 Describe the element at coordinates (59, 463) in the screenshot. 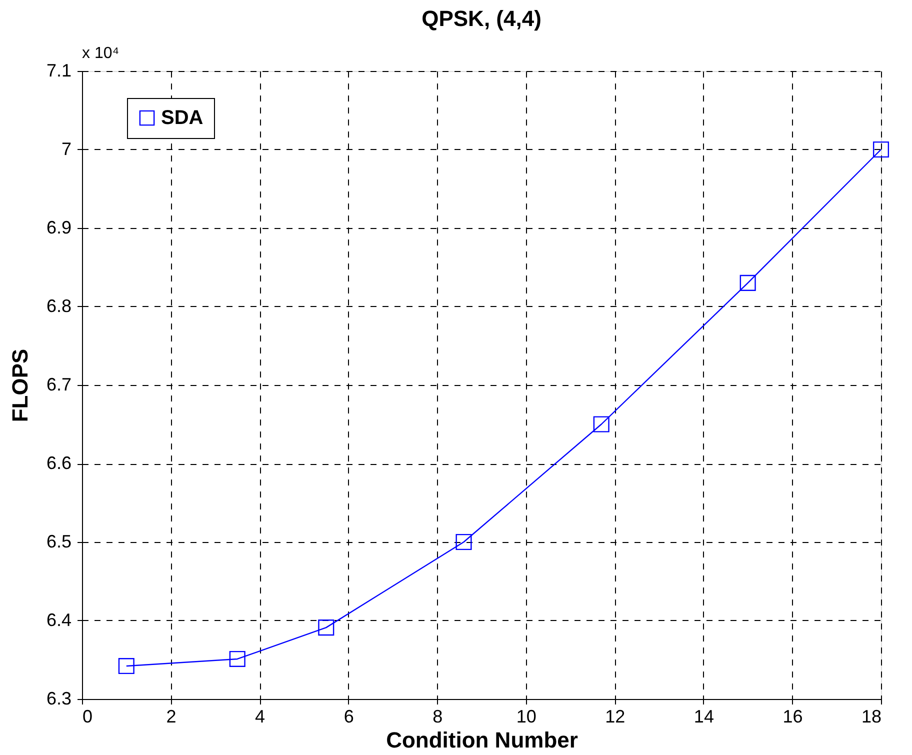

I see `y-tick-label: 6.6` at that location.